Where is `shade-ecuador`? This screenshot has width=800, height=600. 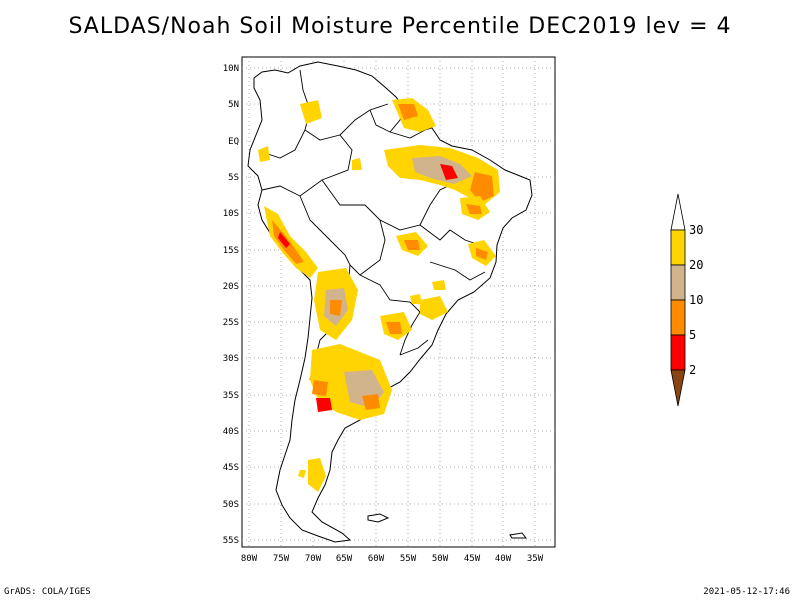 shade-ecuador is located at coordinates (264, 154).